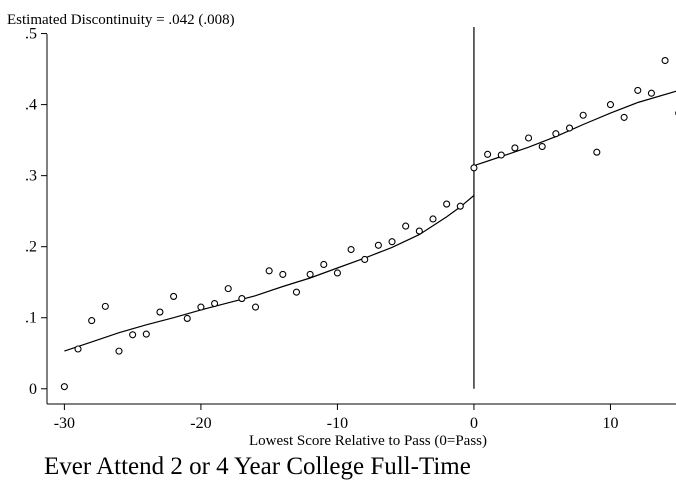 This screenshot has width=676, height=482. What do you see at coordinates (121, 20) in the screenshot?
I see `chart-note: Estimated Discontinuity = .042 (.008)` at bounding box center [121, 20].